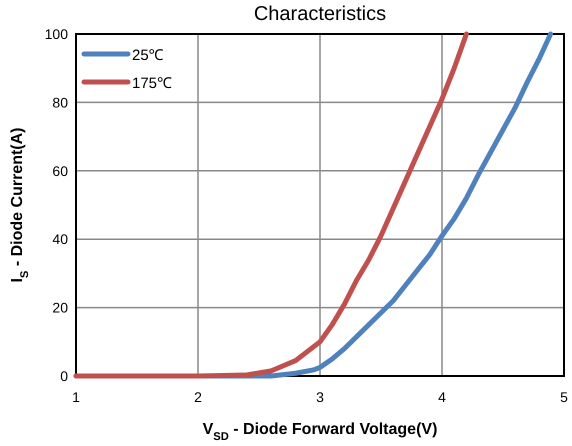  What do you see at coordinates (76, 397) in the screenshot?
I see `x-tick-label: 1` at bounding box center [76, 397].